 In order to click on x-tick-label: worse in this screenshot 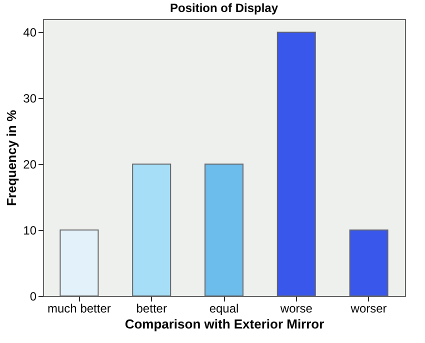, I will do `click(296, 309)`.